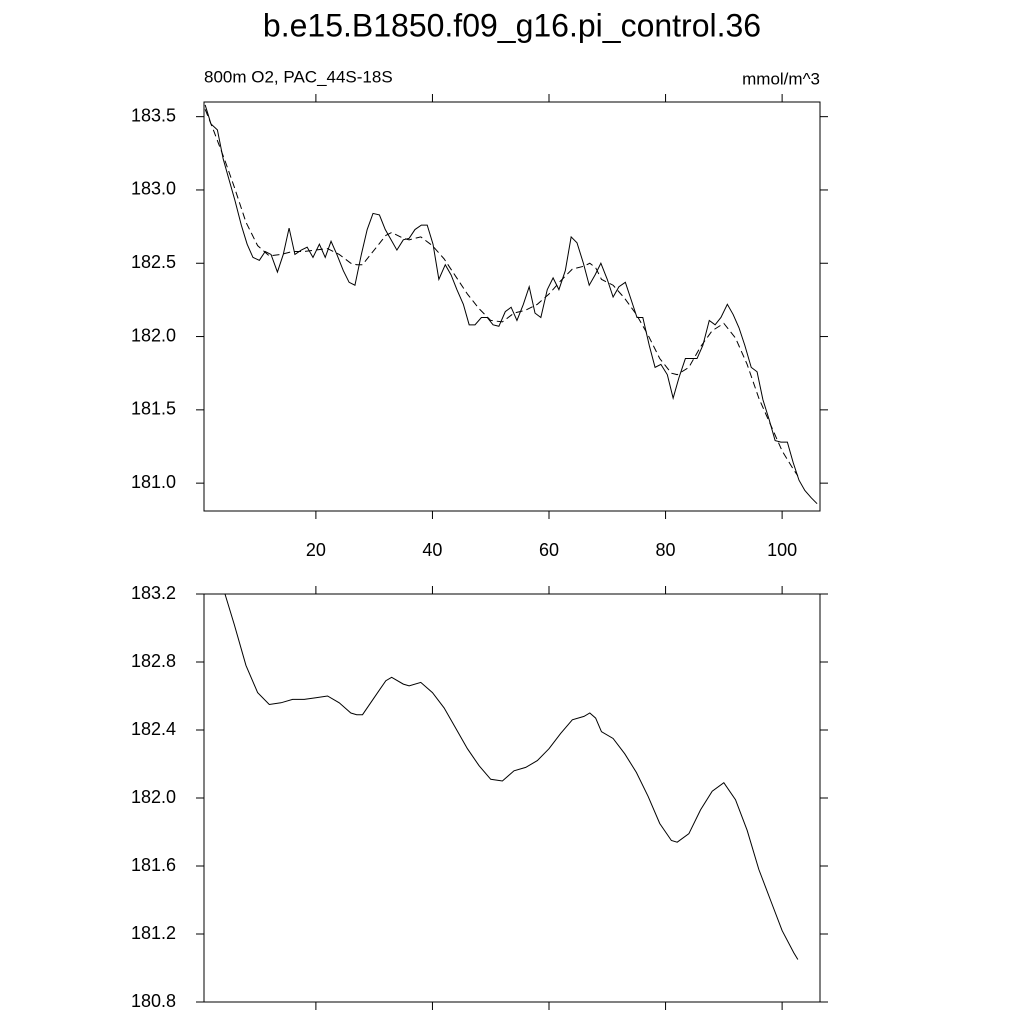 This screenshot has width=1024, height=1024. What do you see at coordinates (153, 661) in the screenshot?
I see `y-tick-label: 182.8` at bounding box center [153, 661].